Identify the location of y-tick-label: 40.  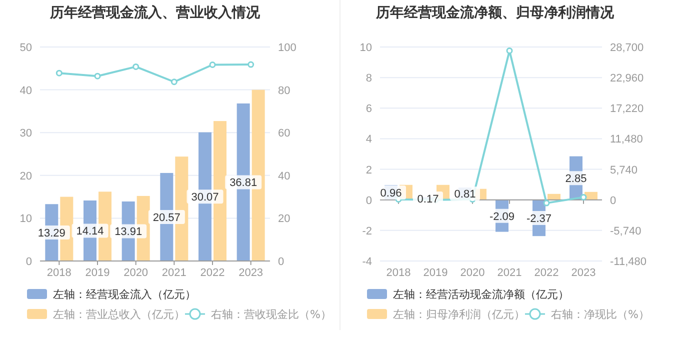
(26, 90).